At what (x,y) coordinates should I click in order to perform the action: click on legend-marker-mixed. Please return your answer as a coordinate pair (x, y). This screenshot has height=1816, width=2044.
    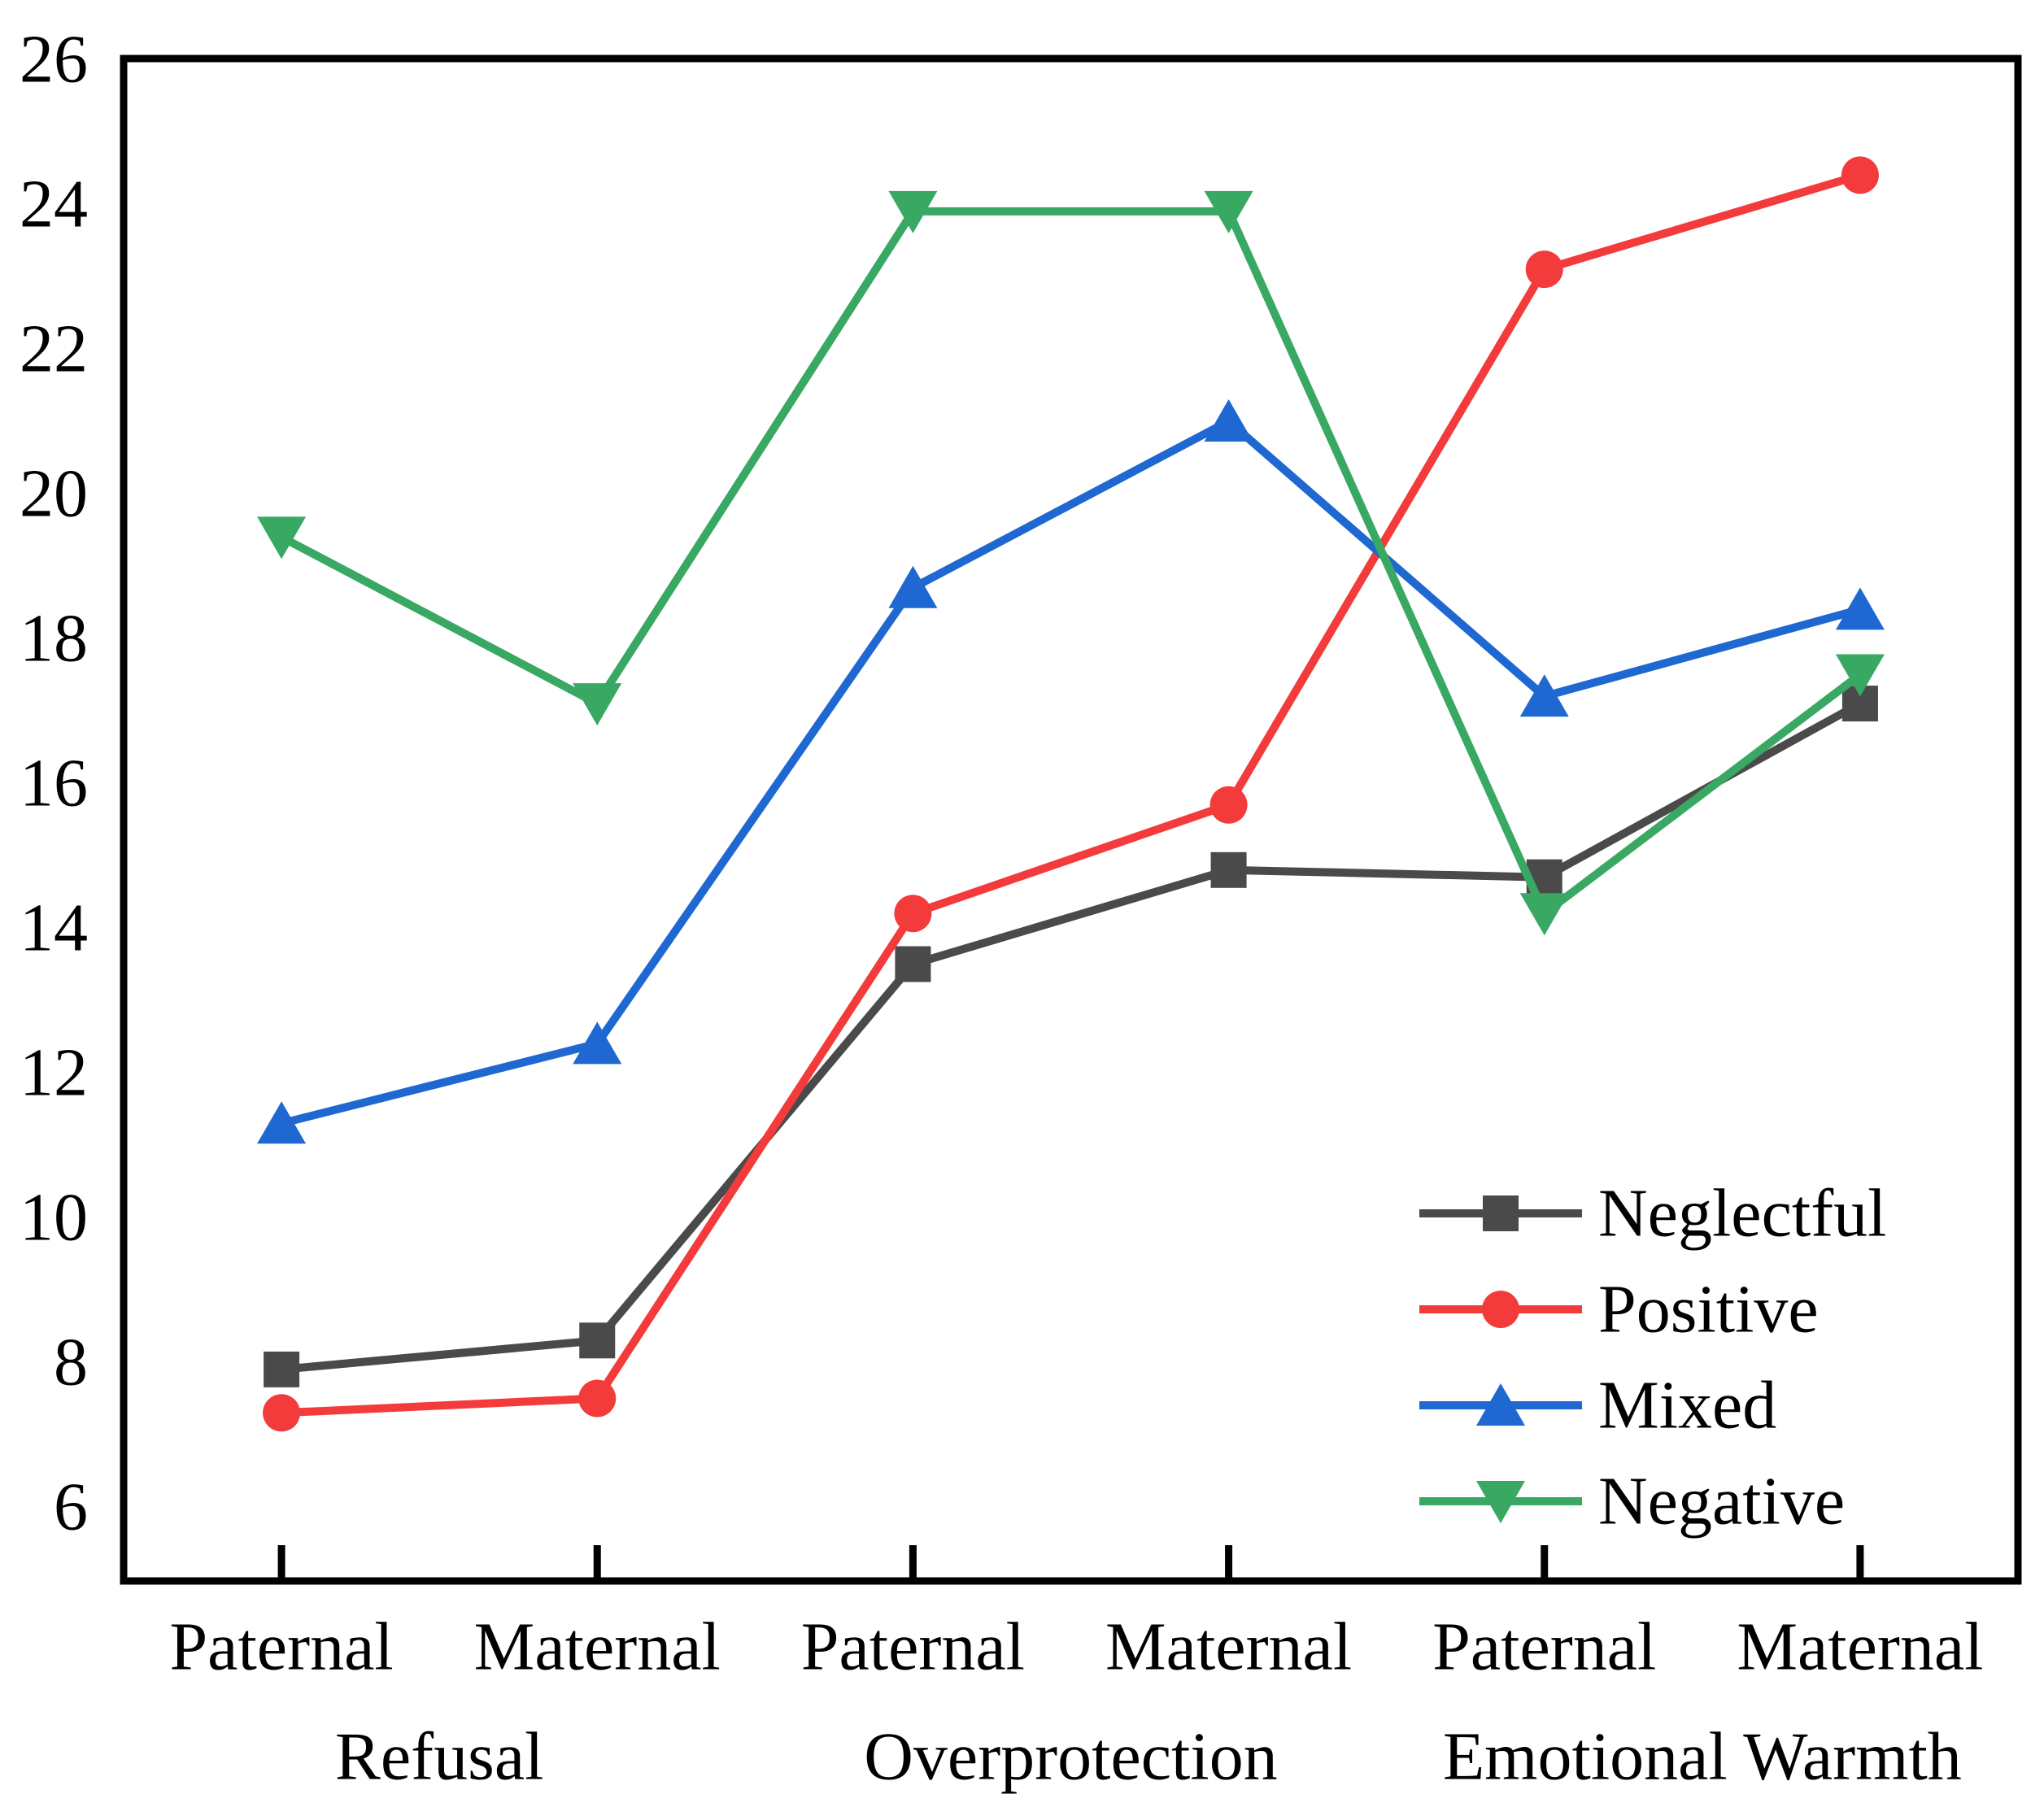
    Looking at the image, I should click on (1500, 1404).